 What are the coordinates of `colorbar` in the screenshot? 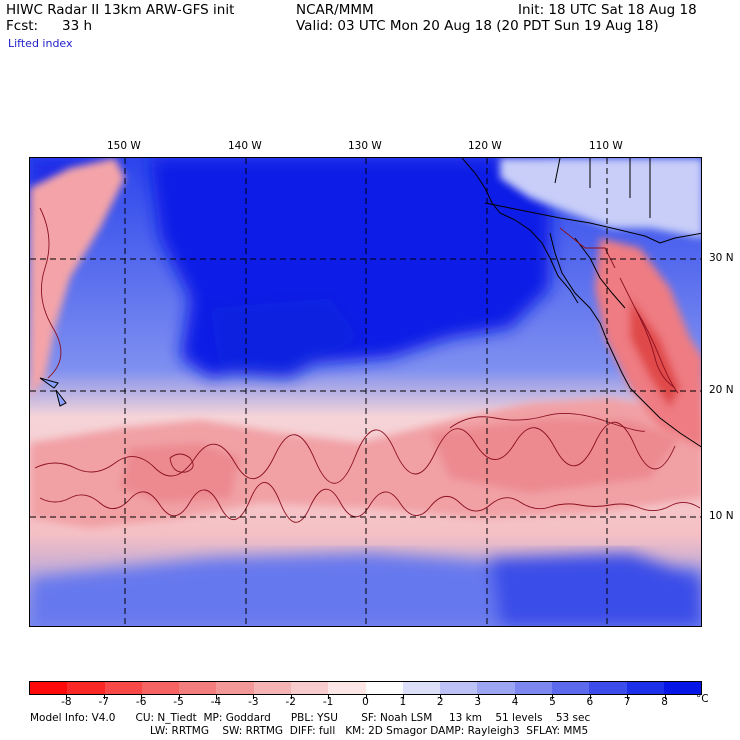 It's located at (365, 688).